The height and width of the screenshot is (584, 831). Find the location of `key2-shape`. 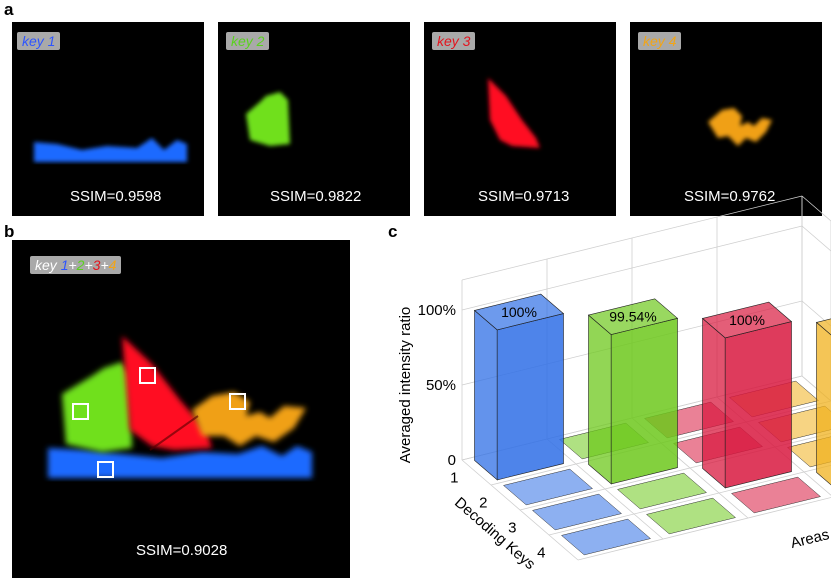

key2-shape is located at coordinates (268, 119).